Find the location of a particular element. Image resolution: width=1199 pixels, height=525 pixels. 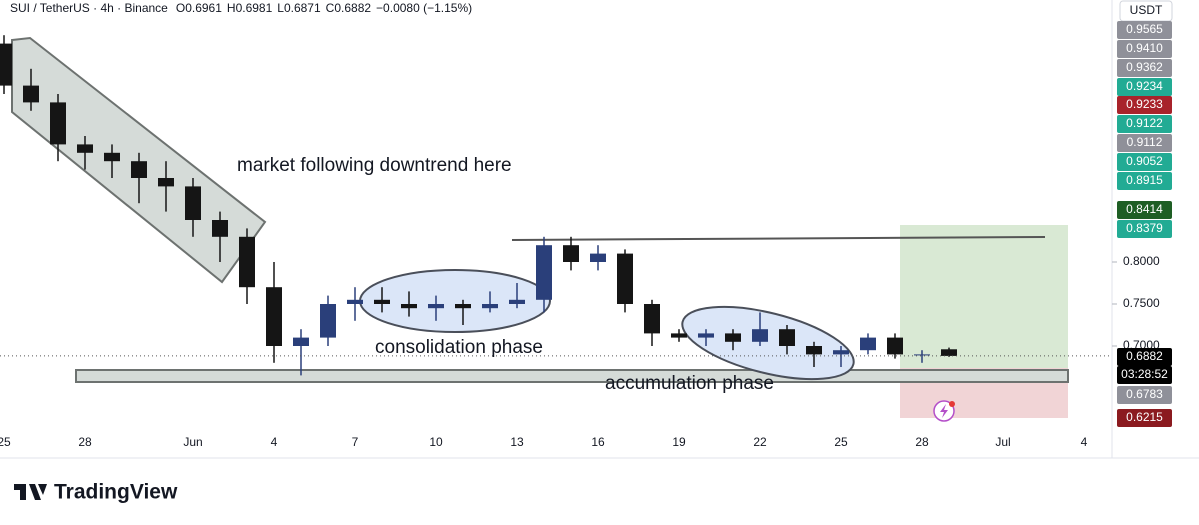

price-tag-label: 0.9410 is located at coordinates (1144, 48).